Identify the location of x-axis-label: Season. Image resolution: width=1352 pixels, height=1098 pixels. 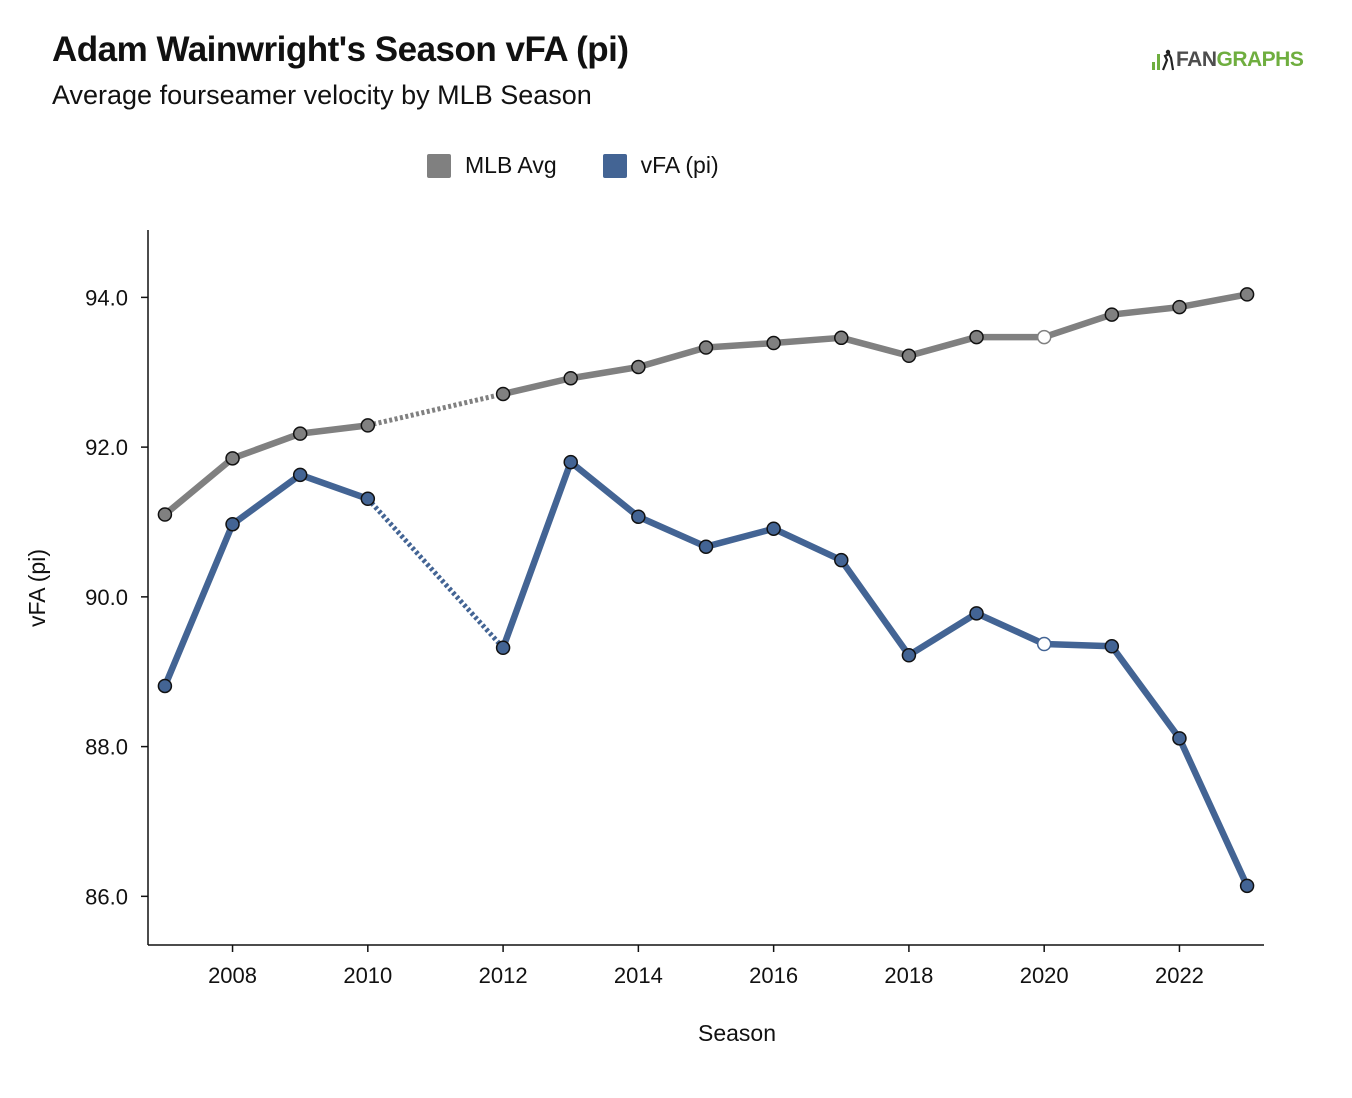
(737, 1033).